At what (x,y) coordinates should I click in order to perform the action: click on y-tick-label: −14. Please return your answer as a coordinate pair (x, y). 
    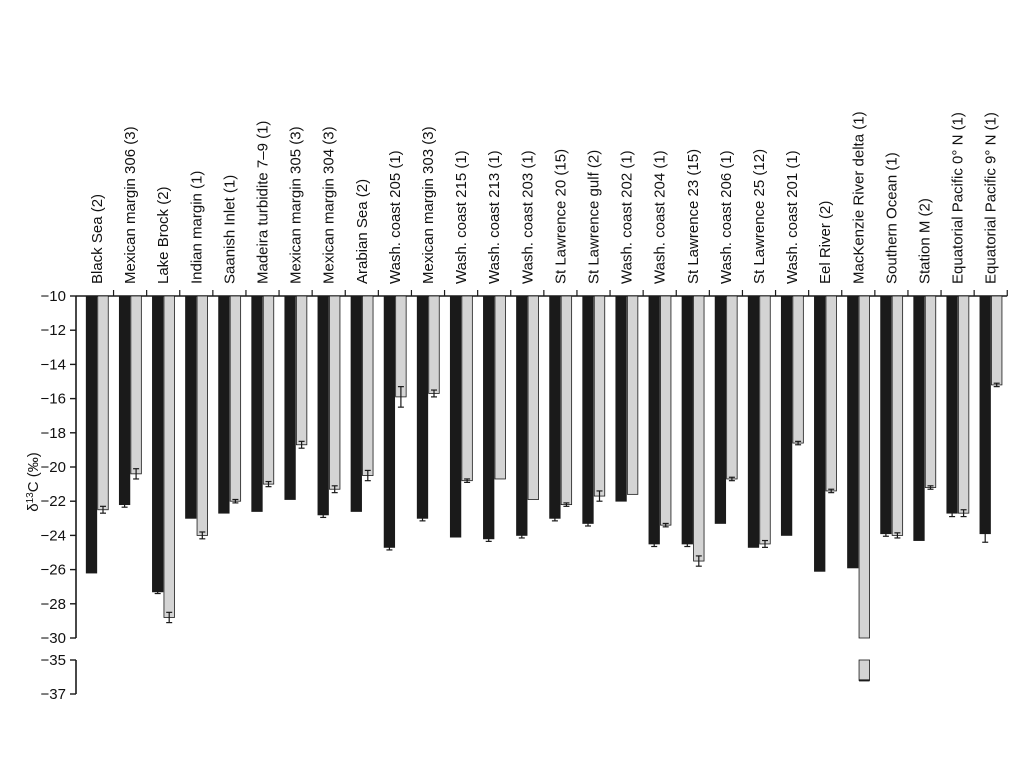
    Looking at the image, I should click on (53, 364).